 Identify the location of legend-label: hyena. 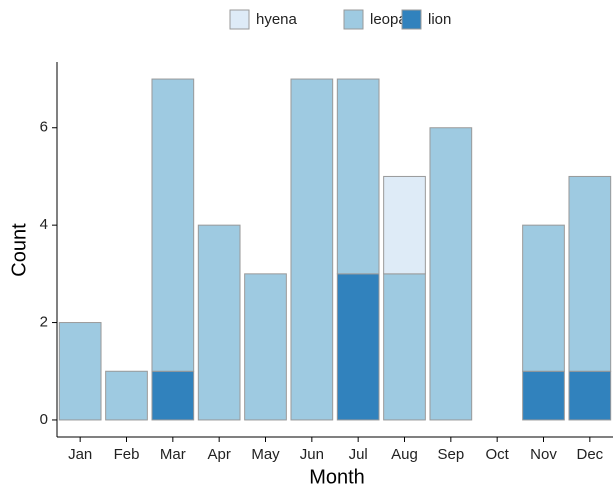
(277, 19).